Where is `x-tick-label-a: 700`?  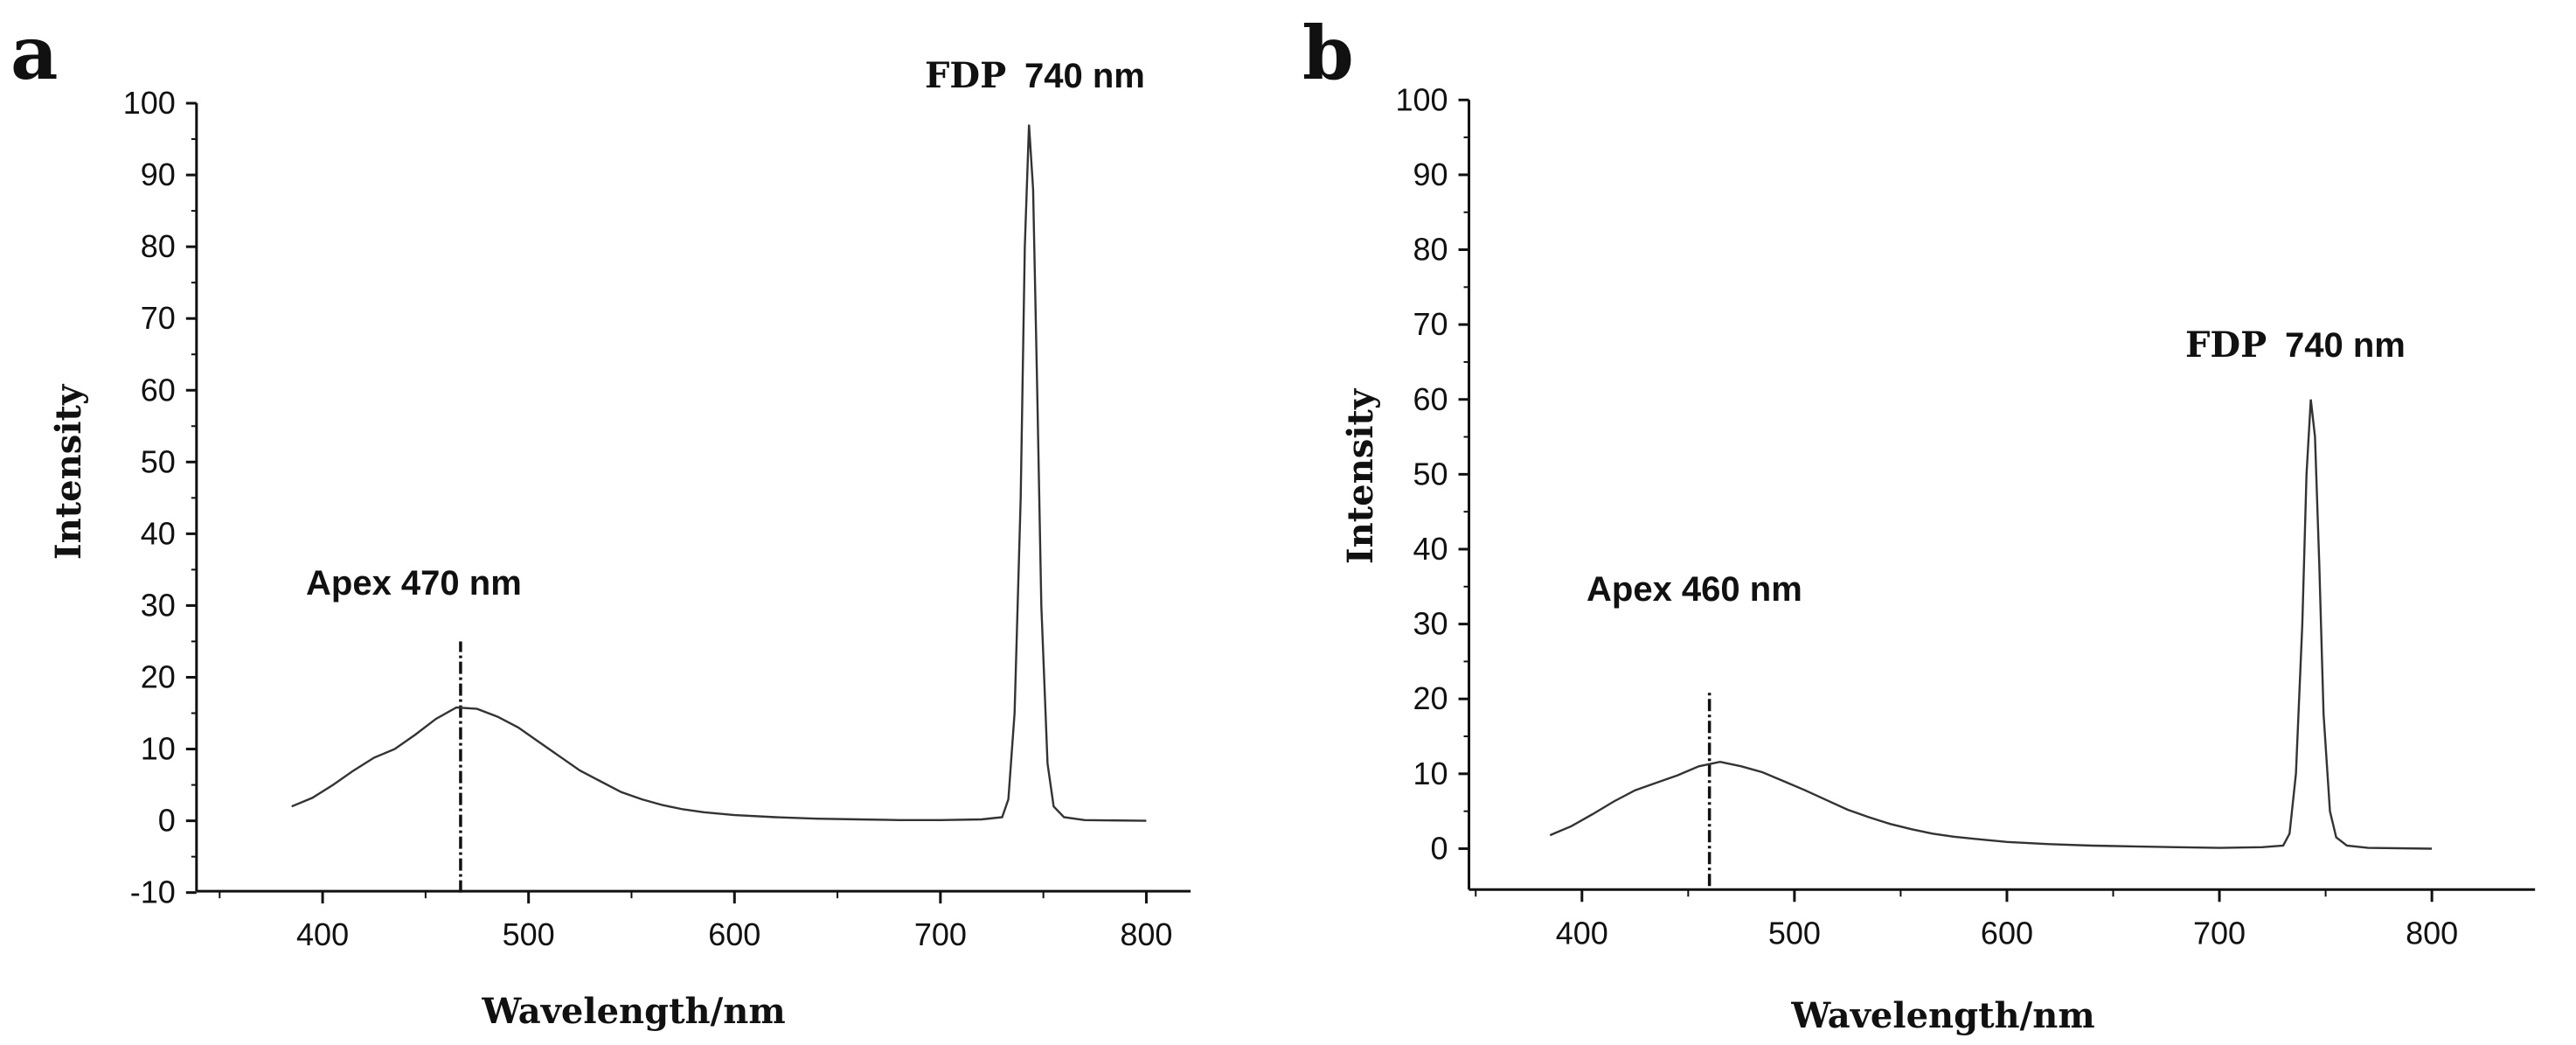 x-tick-label-a: 700 is located at coordinates (941, 934).